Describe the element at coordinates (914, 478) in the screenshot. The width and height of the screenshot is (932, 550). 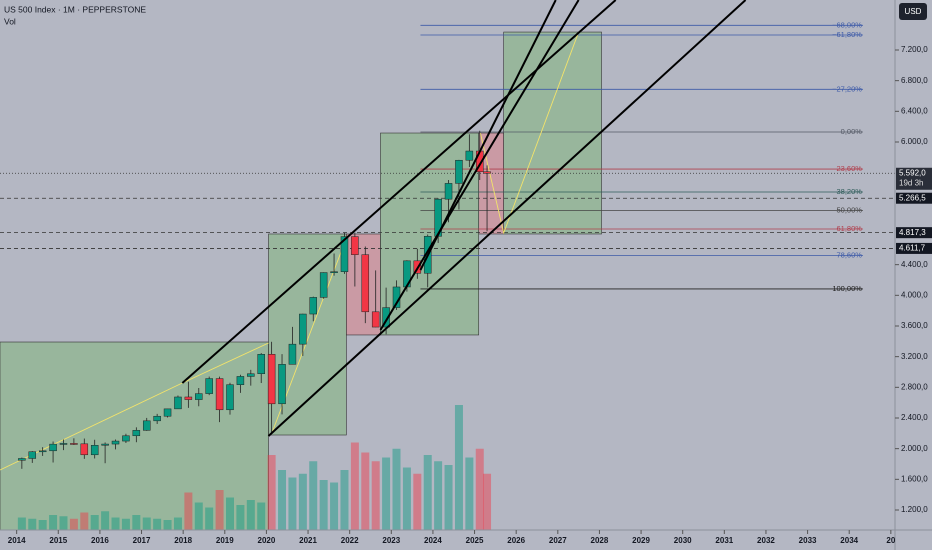
I see `y-tick-label: 1.600,0` at that location.